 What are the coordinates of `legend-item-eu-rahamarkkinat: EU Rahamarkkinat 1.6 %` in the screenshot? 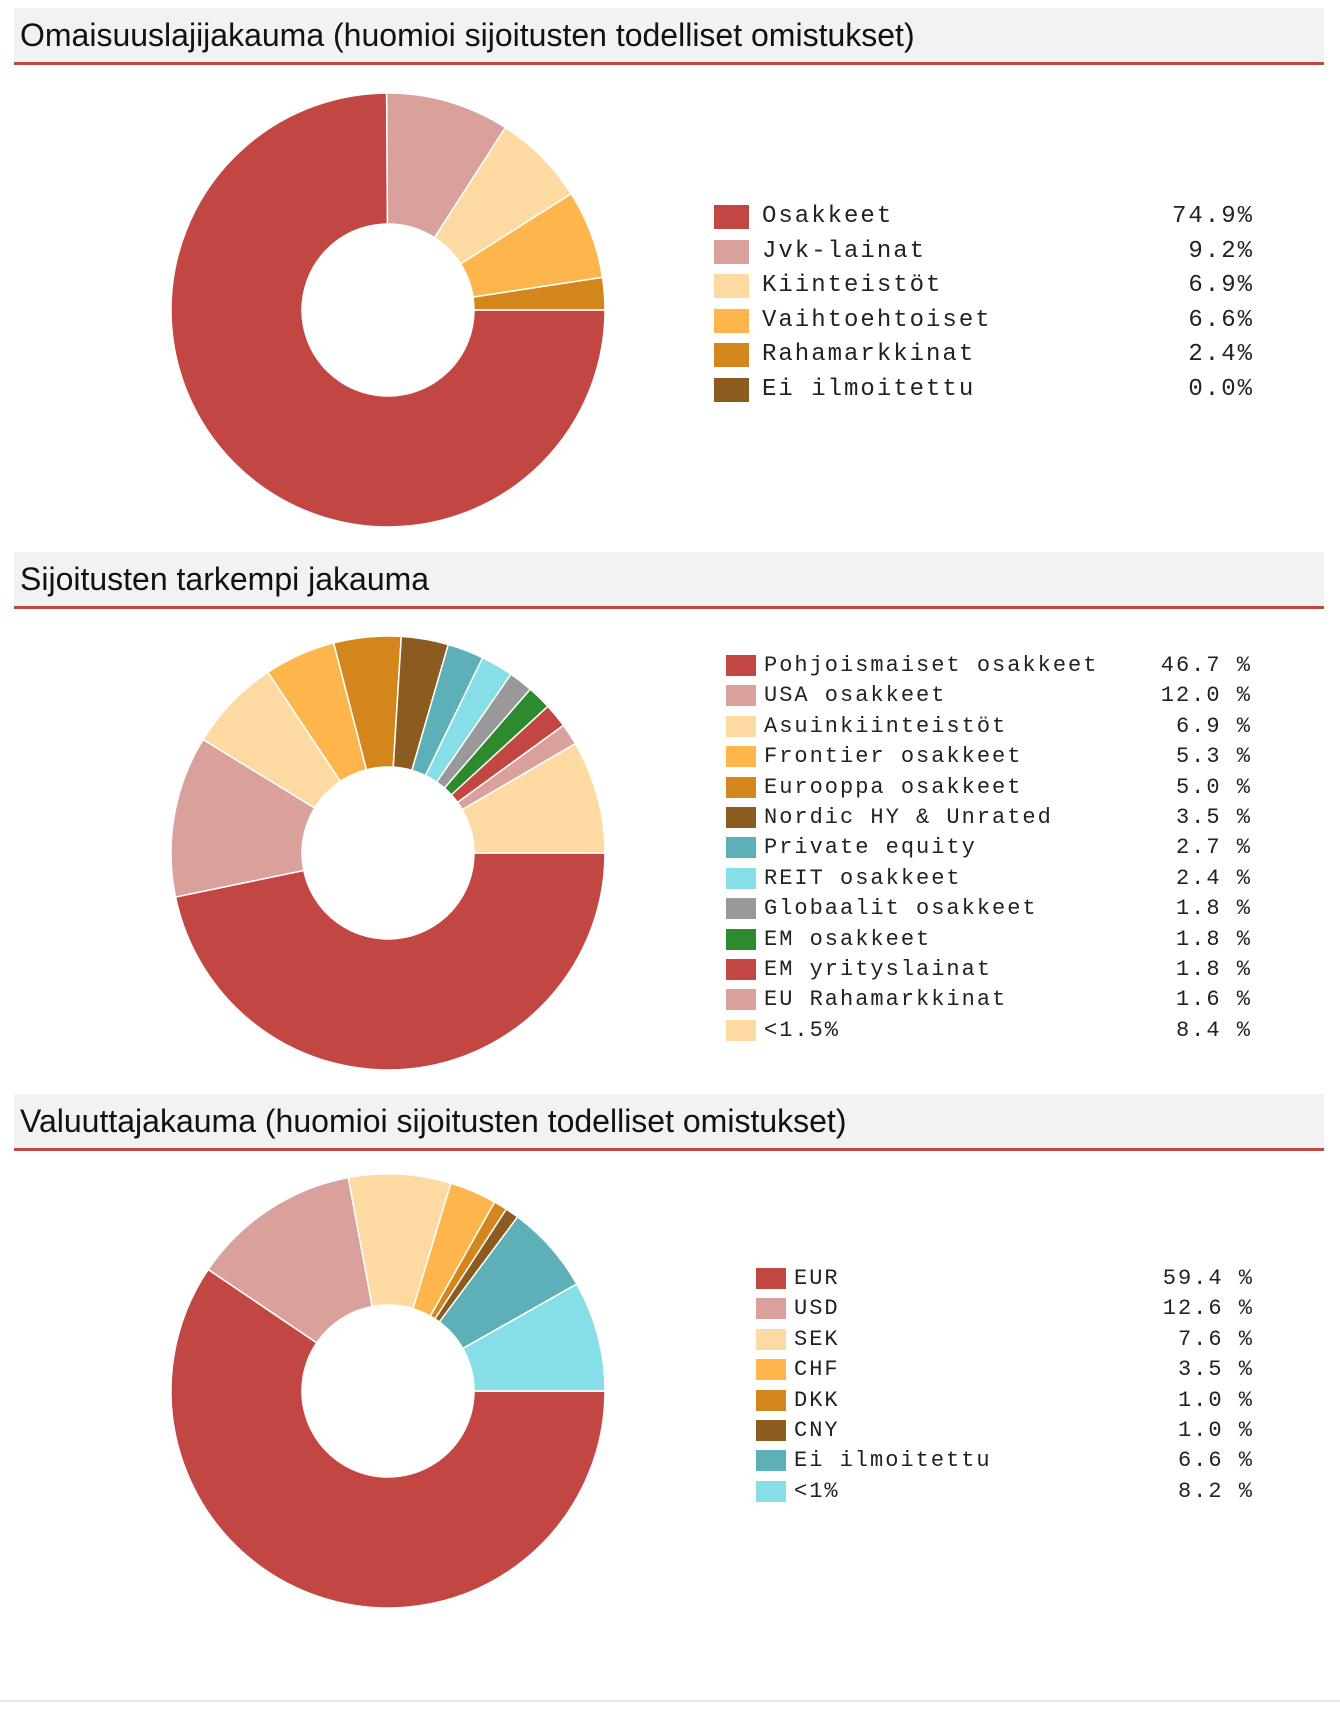 It's located at (989, 1003).